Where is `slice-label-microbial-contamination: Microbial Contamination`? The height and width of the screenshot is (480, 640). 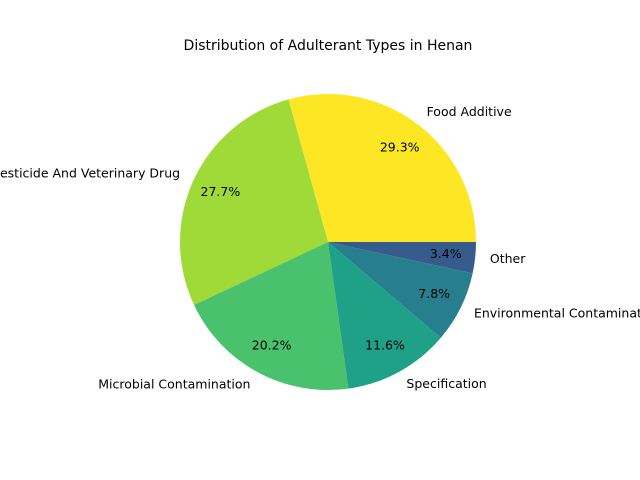 slice-label-microbial-contamination: Microbial Contamination is located at coordinates (174, 384).